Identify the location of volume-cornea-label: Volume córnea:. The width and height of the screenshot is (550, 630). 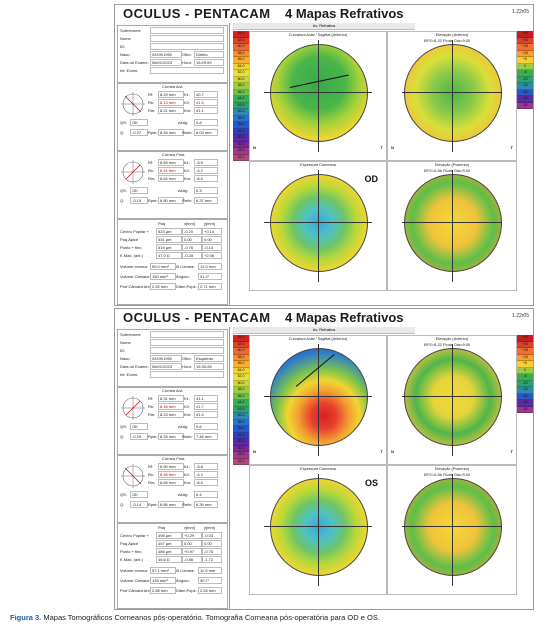
(134, 570).